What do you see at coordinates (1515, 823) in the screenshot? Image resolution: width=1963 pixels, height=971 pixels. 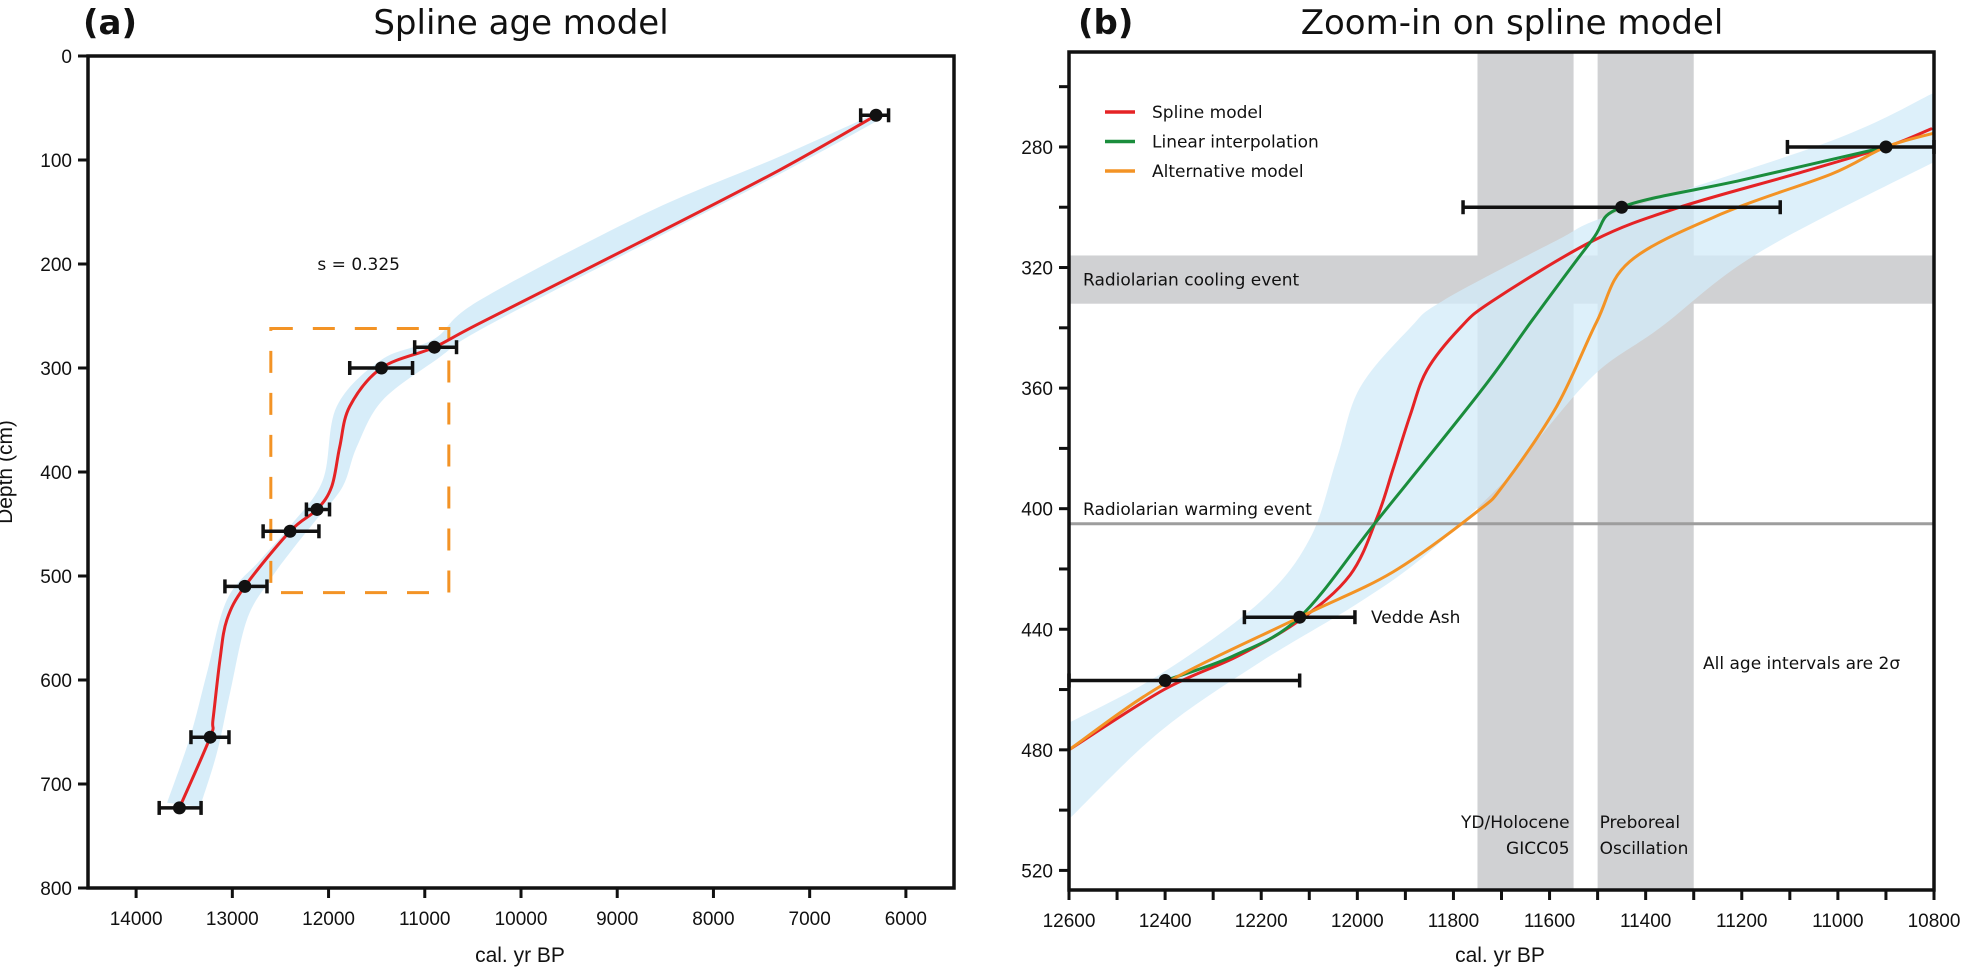 I see `band-label-0-line-0: YD/Holocene` at bounding box center [1515, 823].